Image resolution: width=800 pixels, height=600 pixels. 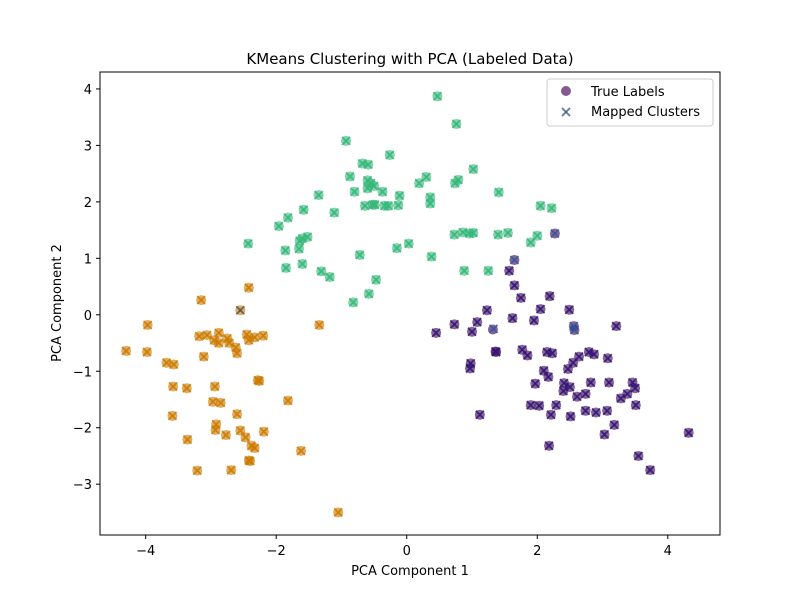 I want to click on y-axis: −3 −2 −1 0 1 2 3 4, so click(x=86, y=288).